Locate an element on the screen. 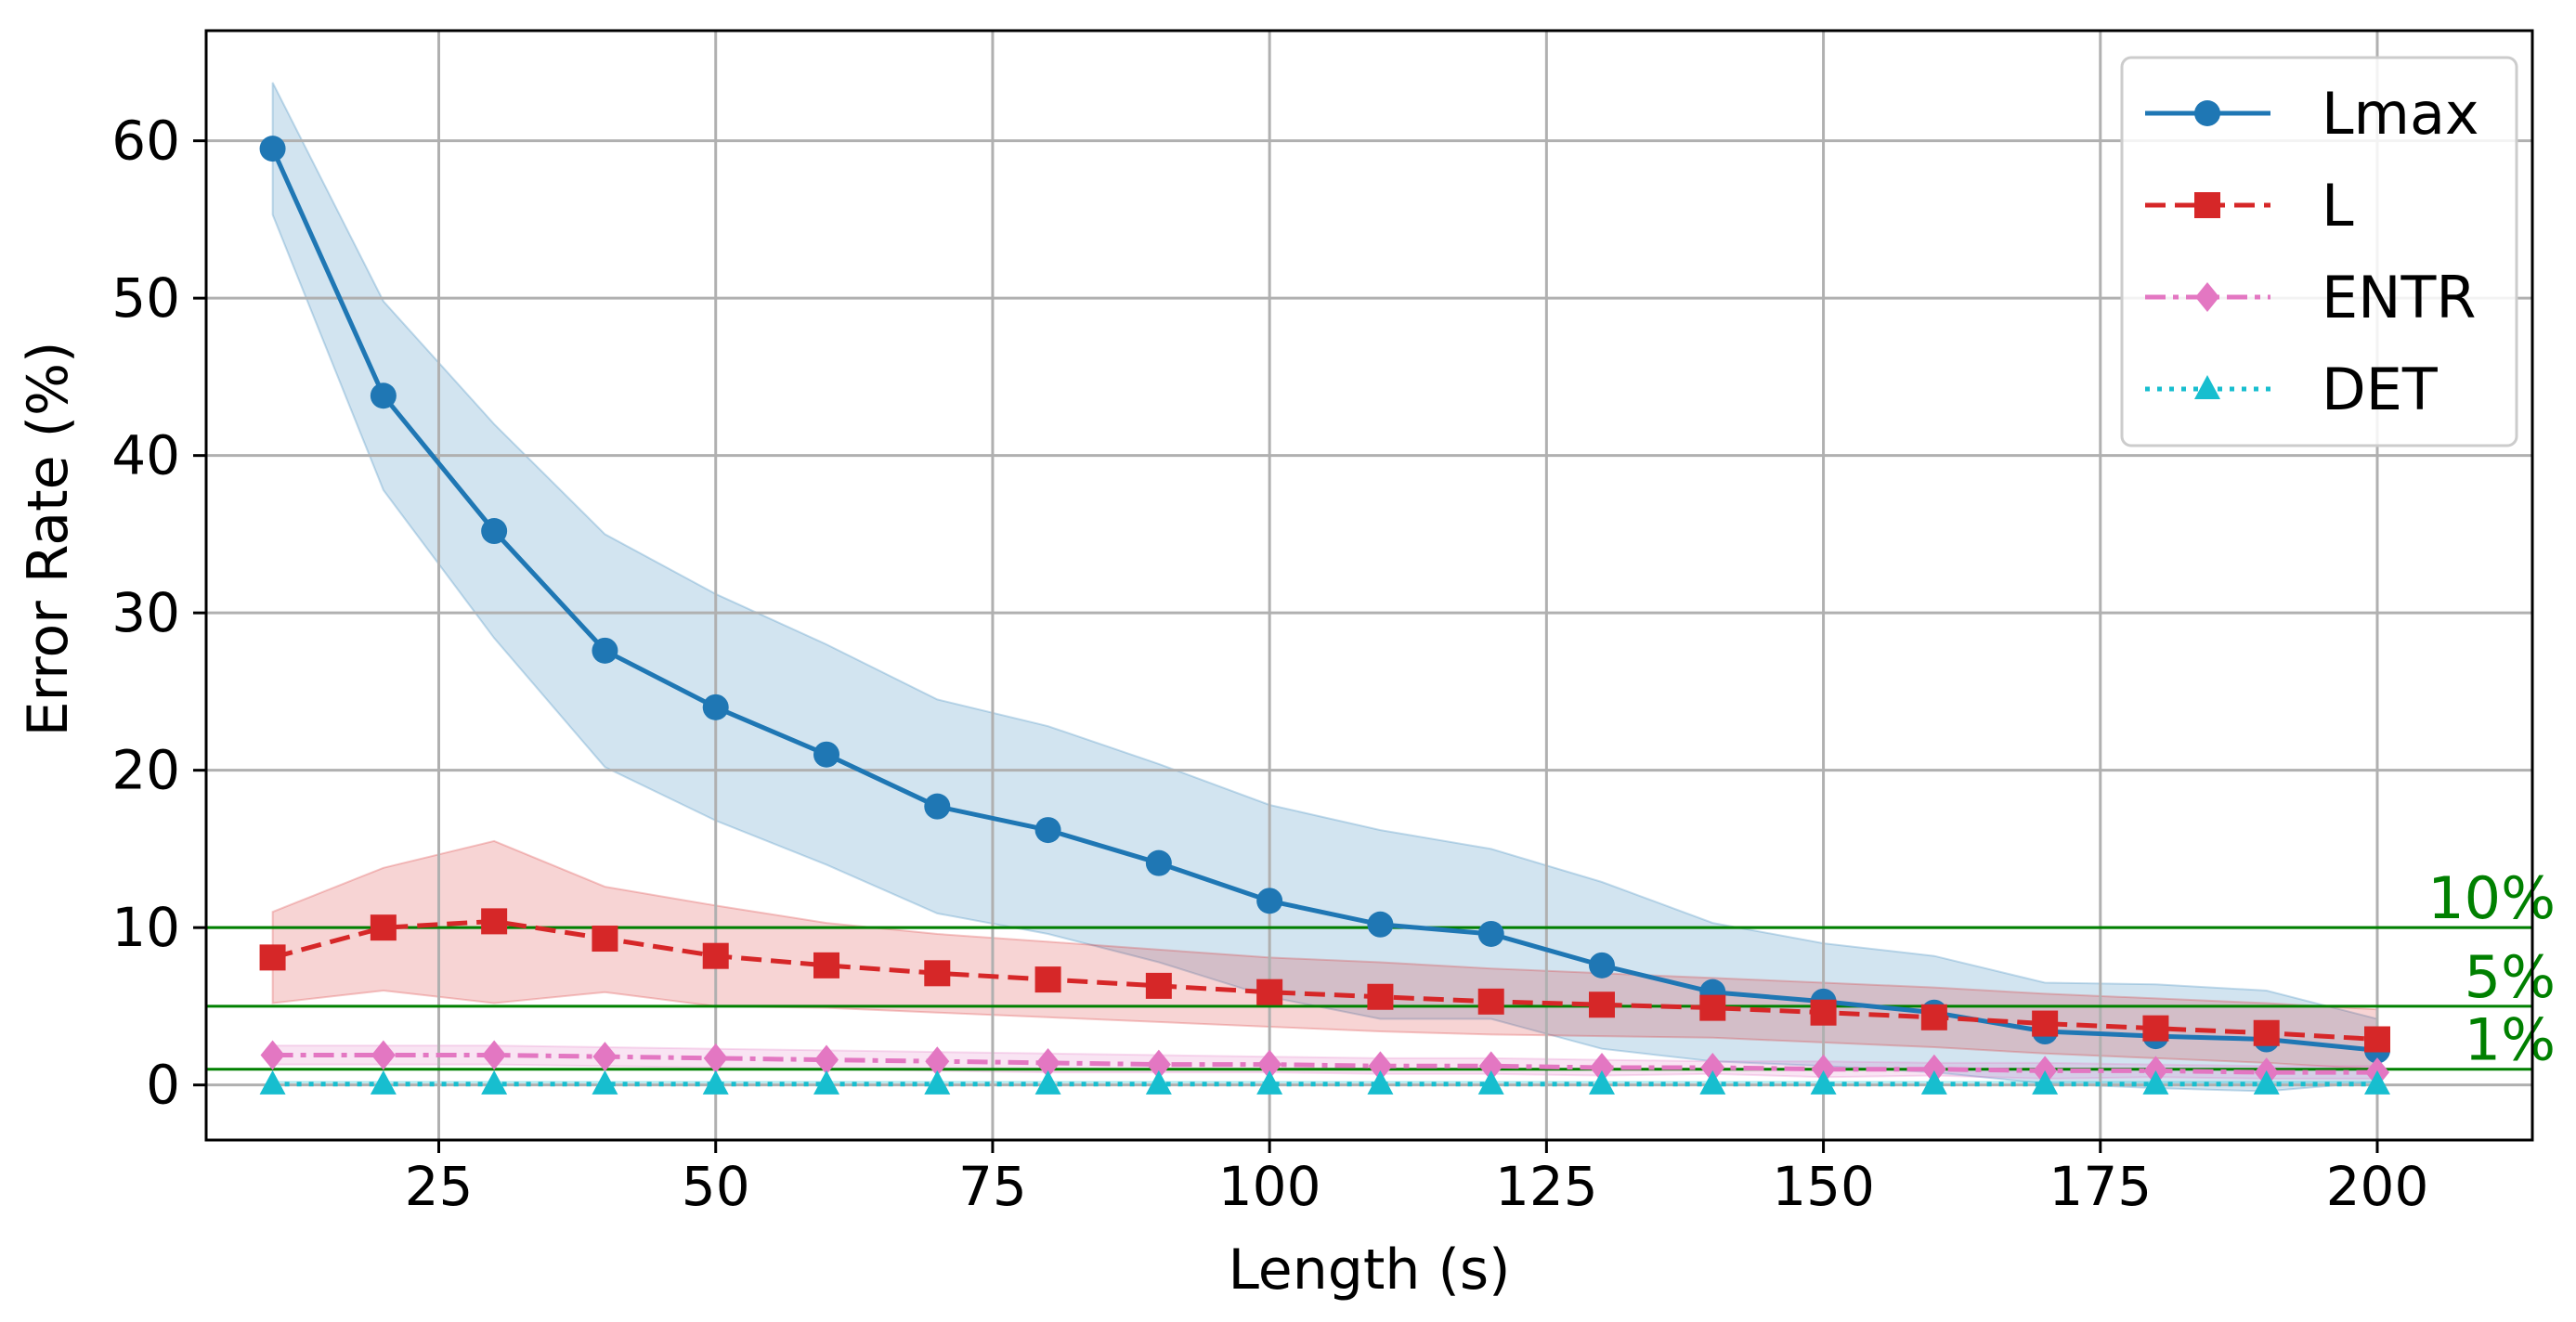 The width and height of the screenshot is (2576, 1322). legend-marker-det is located at coordinates (2207, 387).